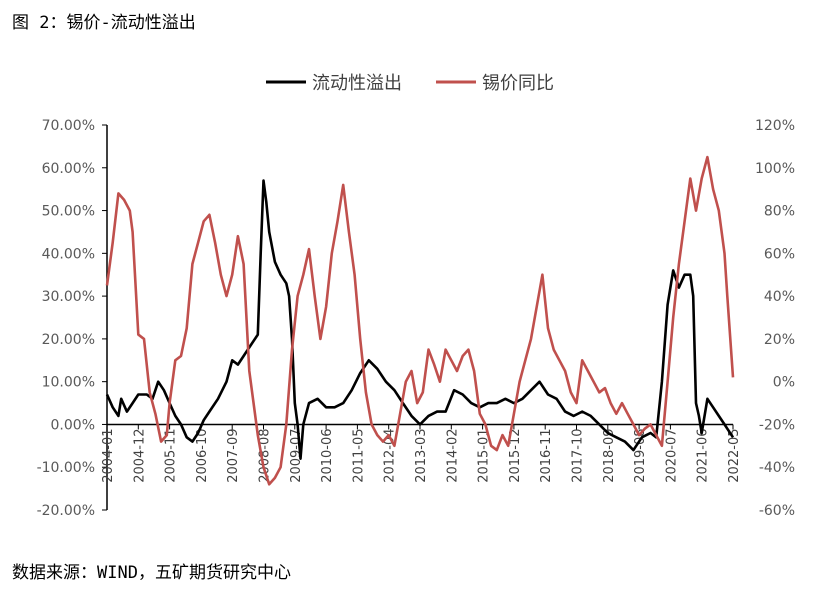 This screenshot has height=597, width=819. Describe the element at coordinates (784, 383) in the screenshot. I see `right-axis-tick-label: 0%` at that location.